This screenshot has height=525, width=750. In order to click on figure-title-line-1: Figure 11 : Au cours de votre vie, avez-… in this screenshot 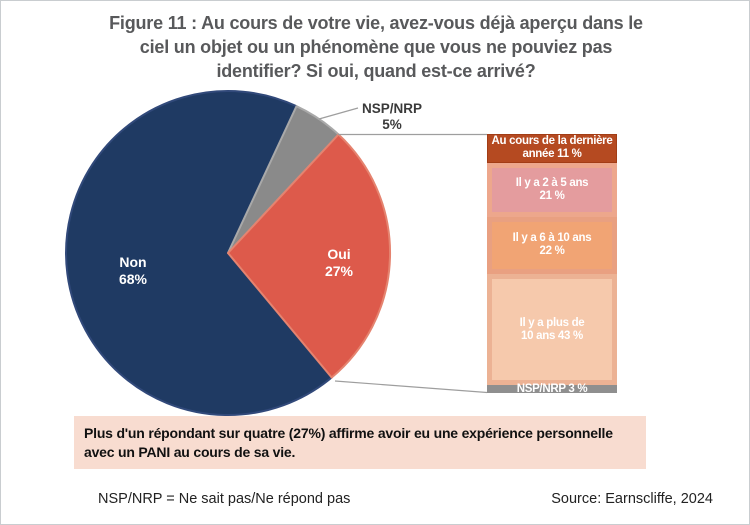, I will do `click(376, 23)`.